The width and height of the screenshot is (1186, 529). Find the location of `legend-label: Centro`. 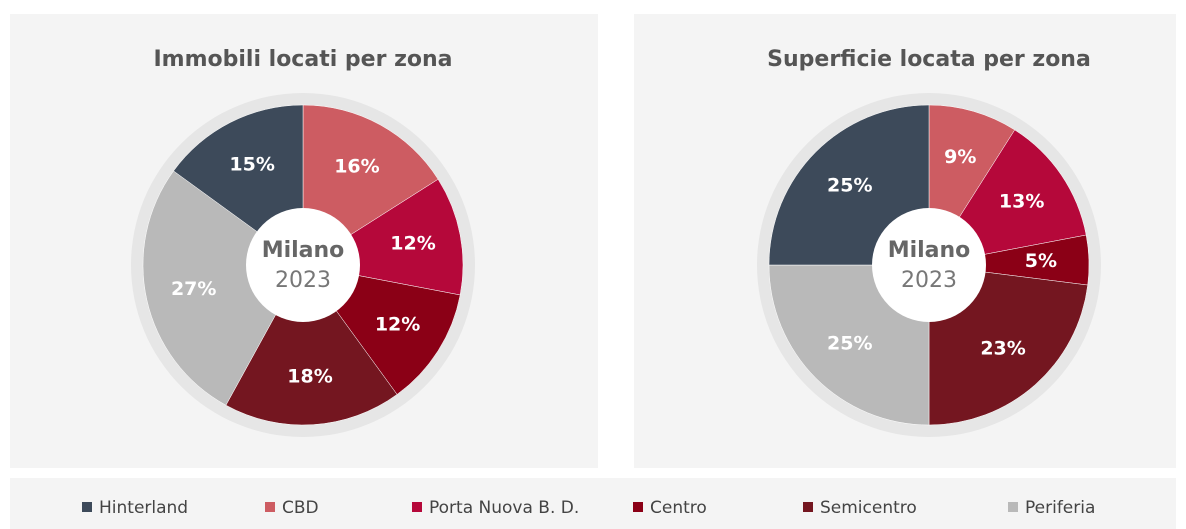

legend-label: Centro is located at coordinates (678, 508).